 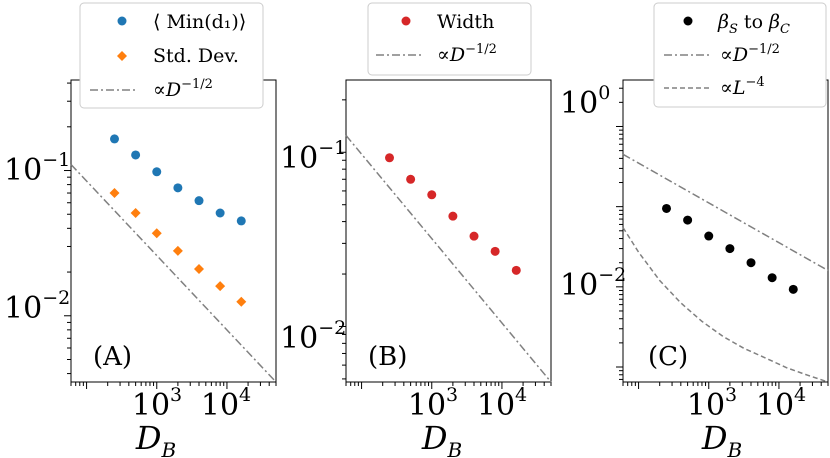 I want to click on panel-a-major-ticks, so click(x=146, y=279).